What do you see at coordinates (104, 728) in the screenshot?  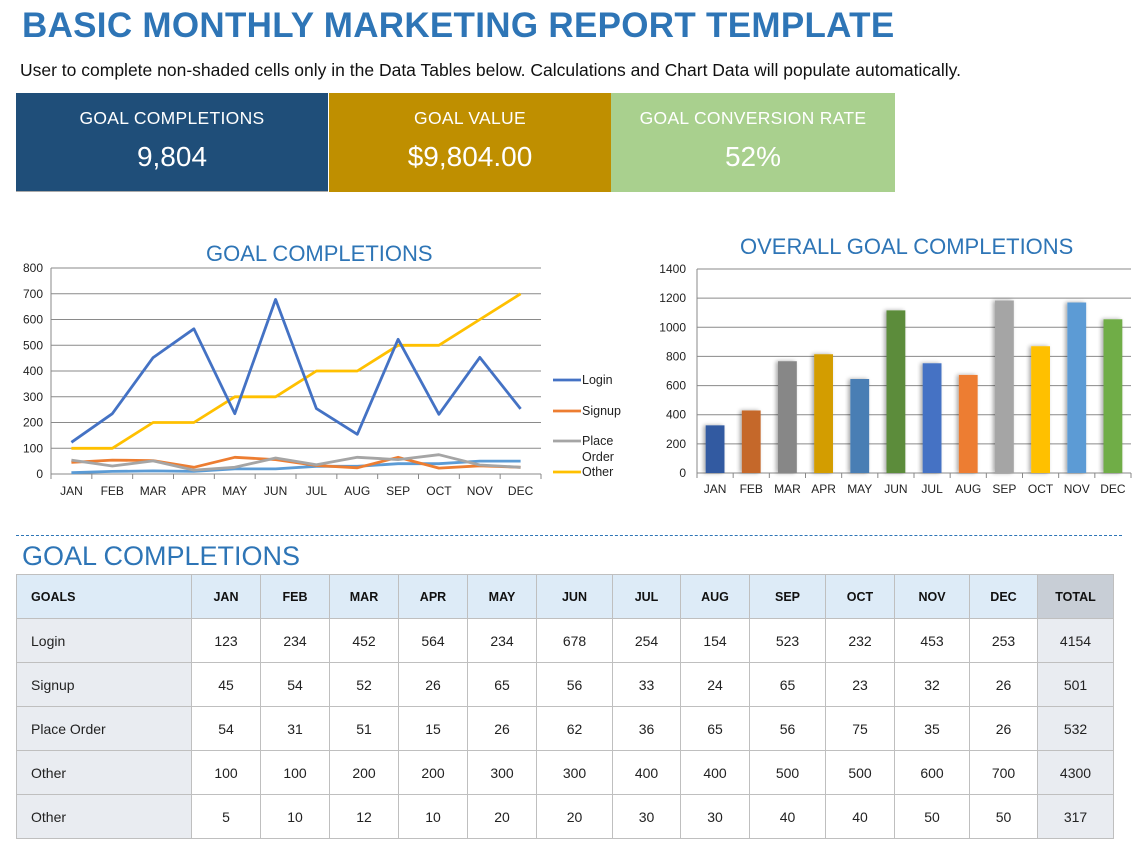 I see `goal-name-cell: Place Order` at bounding box center [104, 728].